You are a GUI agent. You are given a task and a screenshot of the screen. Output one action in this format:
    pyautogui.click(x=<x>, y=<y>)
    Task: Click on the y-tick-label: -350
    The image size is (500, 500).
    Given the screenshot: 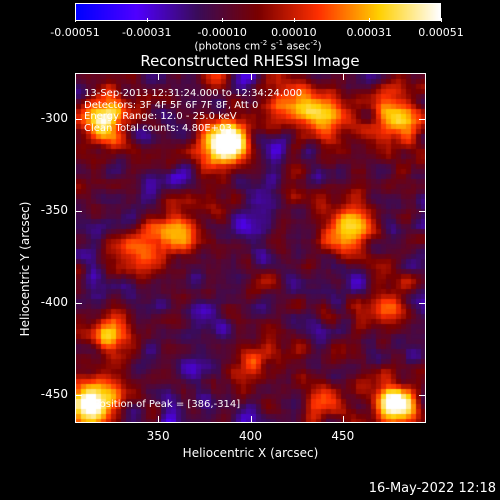 What is the action you would take?
    pyautogui.click(x=54, y=210)
    